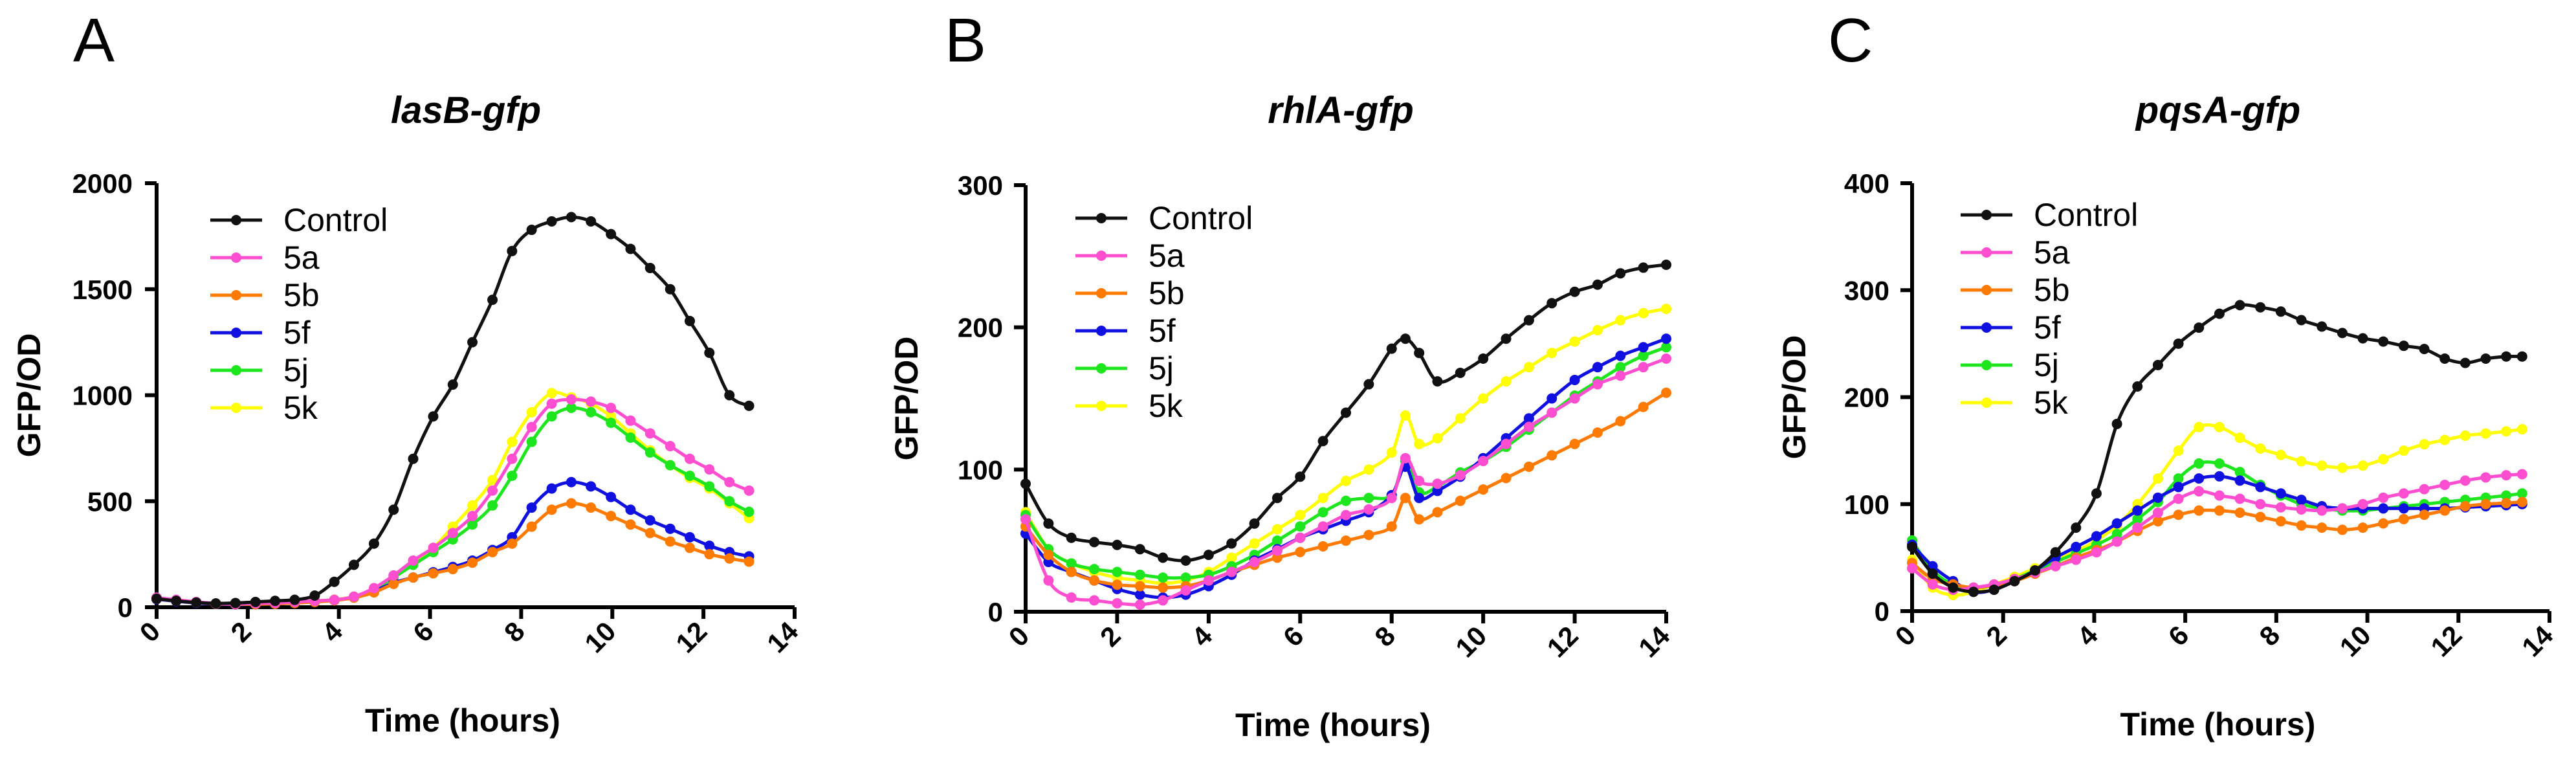  Describe the element at coordinates (907, 399) in the screenshot. I see `y-axis-title: GFP/OD` at that location.